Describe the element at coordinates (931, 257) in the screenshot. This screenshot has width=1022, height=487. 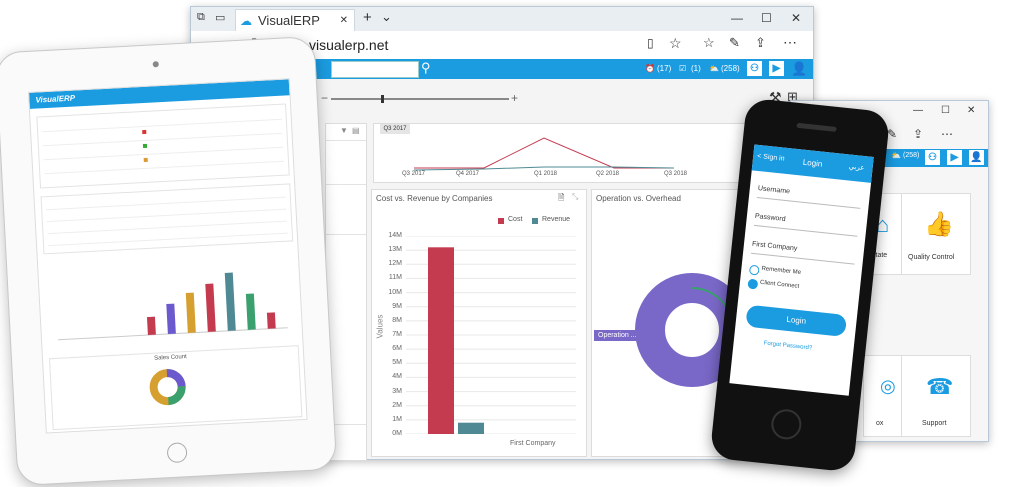
I see `tile-label: Quality Control` at that location.